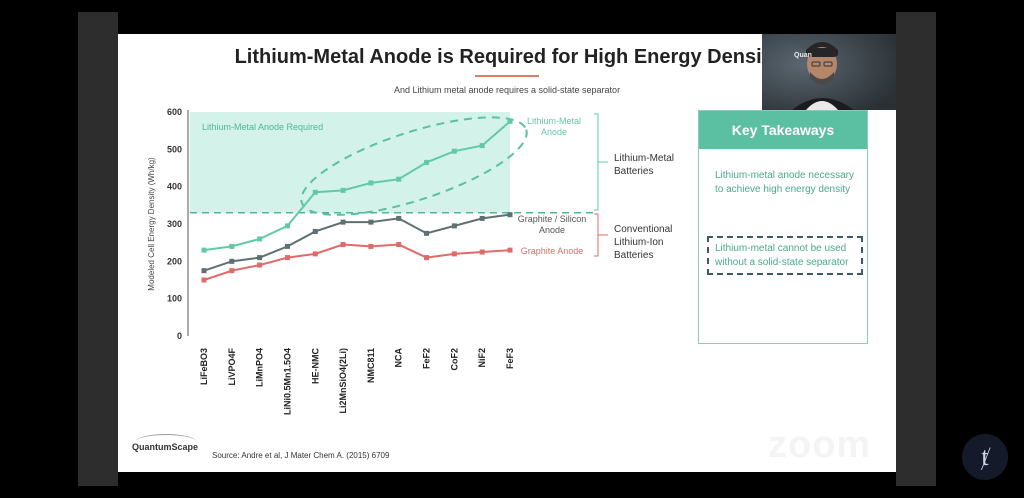  I want to click on bracket-conventional, so click(596, 235).